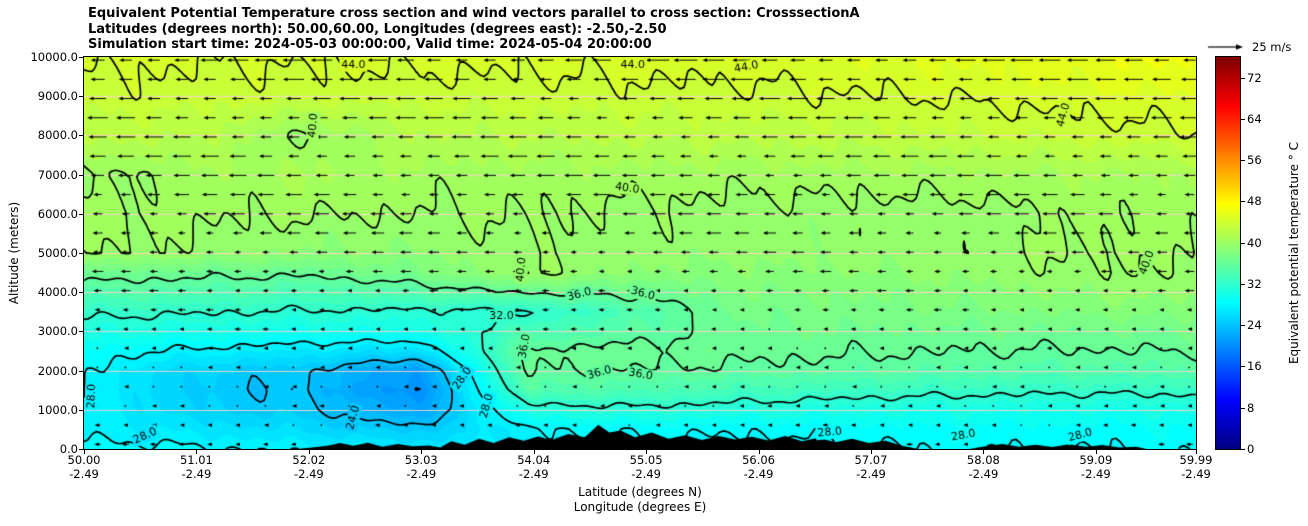 Image resolution: width=1308 pixels, height=526 pixels. What do you see at coordinates (57, 213) in the screenshot?
I see `y-tick-label: 6000.0` at bounding box center [57, 213].